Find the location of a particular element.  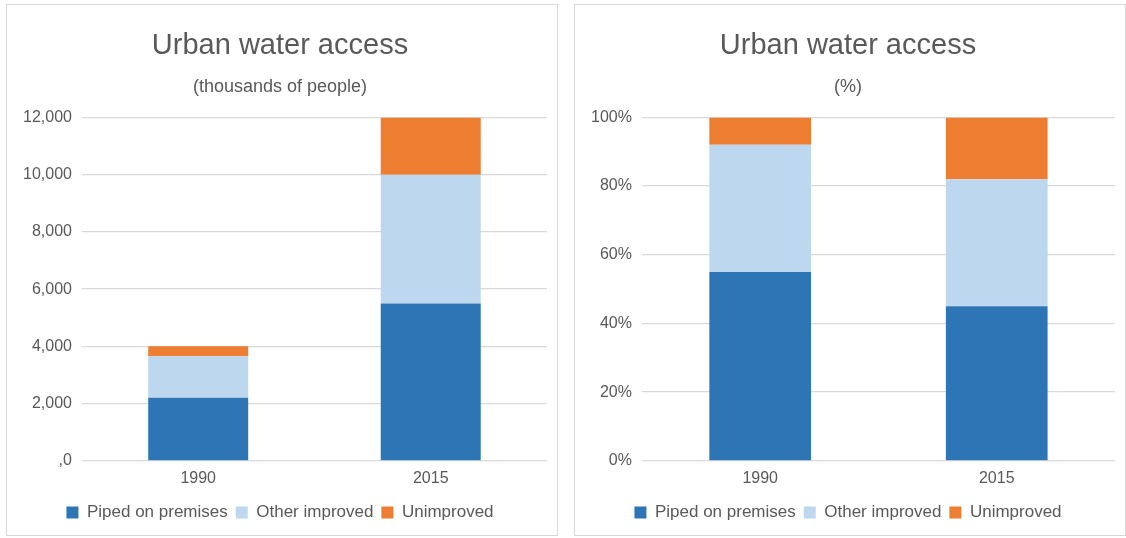

y-tick-label: 2,000 is located at coordinates (52, 402).